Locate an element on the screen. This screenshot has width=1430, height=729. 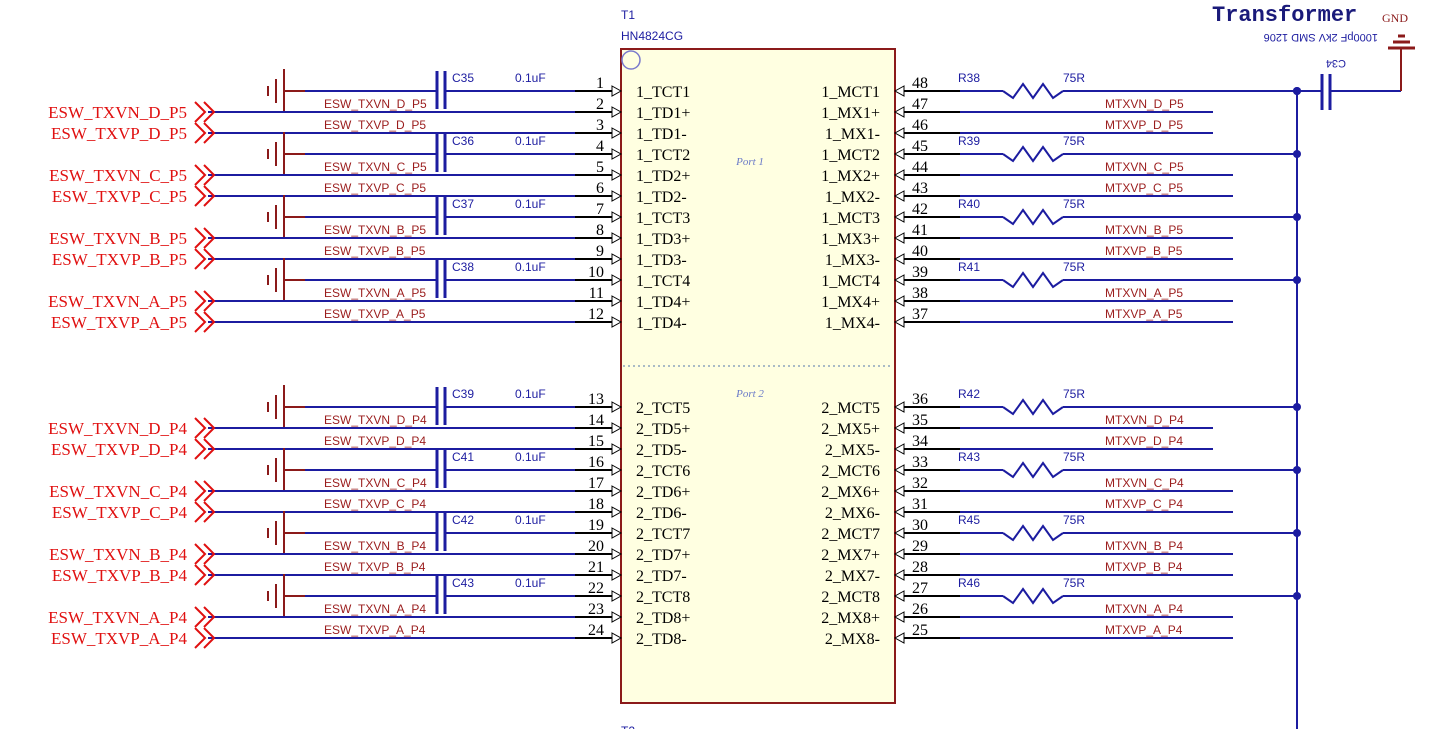
net-label: MTXVN_D_P5 is located at coordinates (1144, 104).